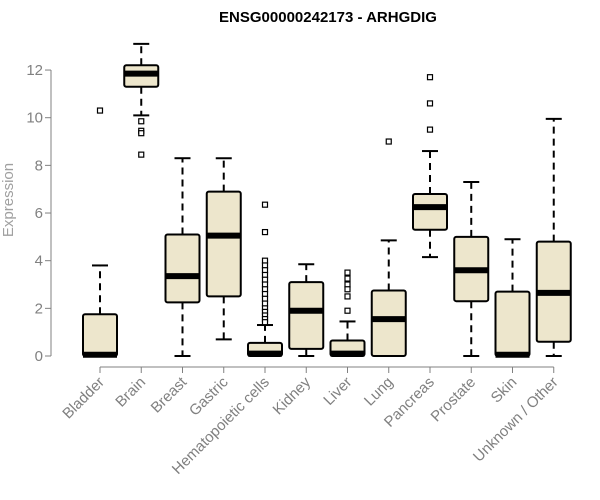 The image size is (600, 500). Describe the element at coordinates (169, 394) in the screenshot. I see `x-tick-label: Breast` at that location.